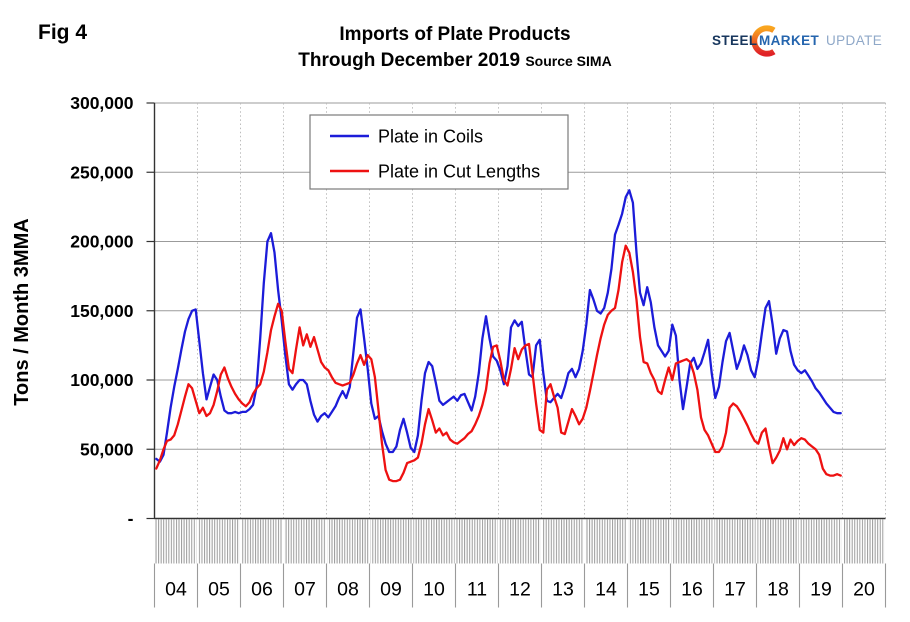 The width and height of the screenshot is (910, 622). I want to click on y-tick-label: 250,000, so click(102, 172).